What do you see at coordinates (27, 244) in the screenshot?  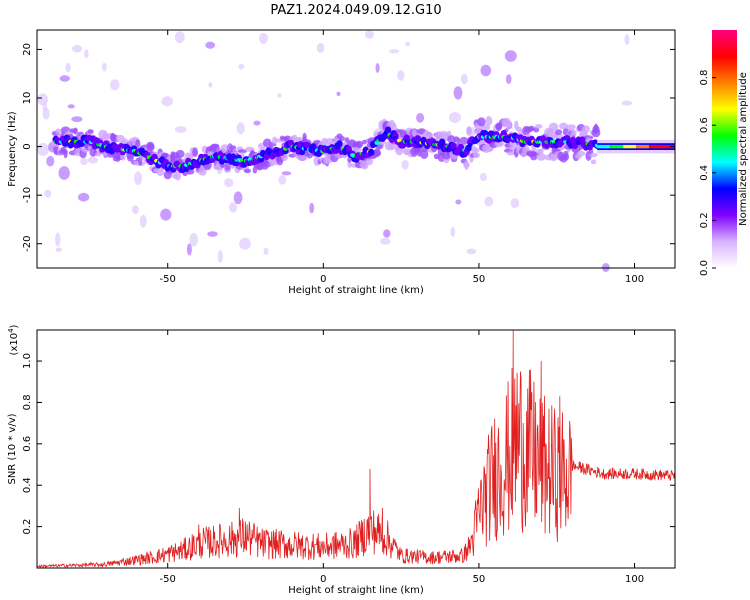 I see `spectrogram-y-tick-label: -20` at bounding box center [27, 244].